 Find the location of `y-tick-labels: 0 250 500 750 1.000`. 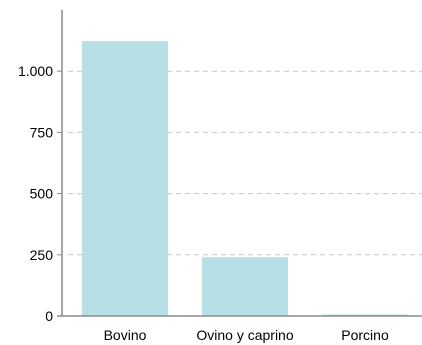

y-tick-labels: 0 250 500 750 1.000 is located at coordinates (35, 193).